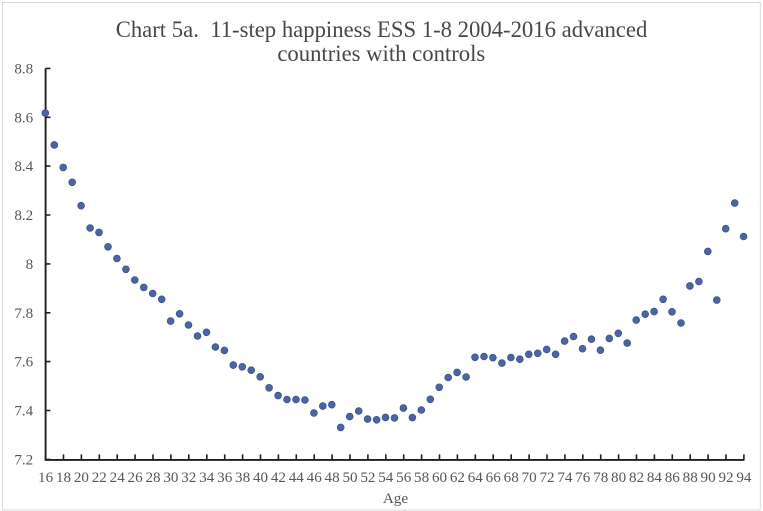 Image resolution: width=763 pixels, height=511 pixels. I want to click on svg-text: 36, so click(225, 478).